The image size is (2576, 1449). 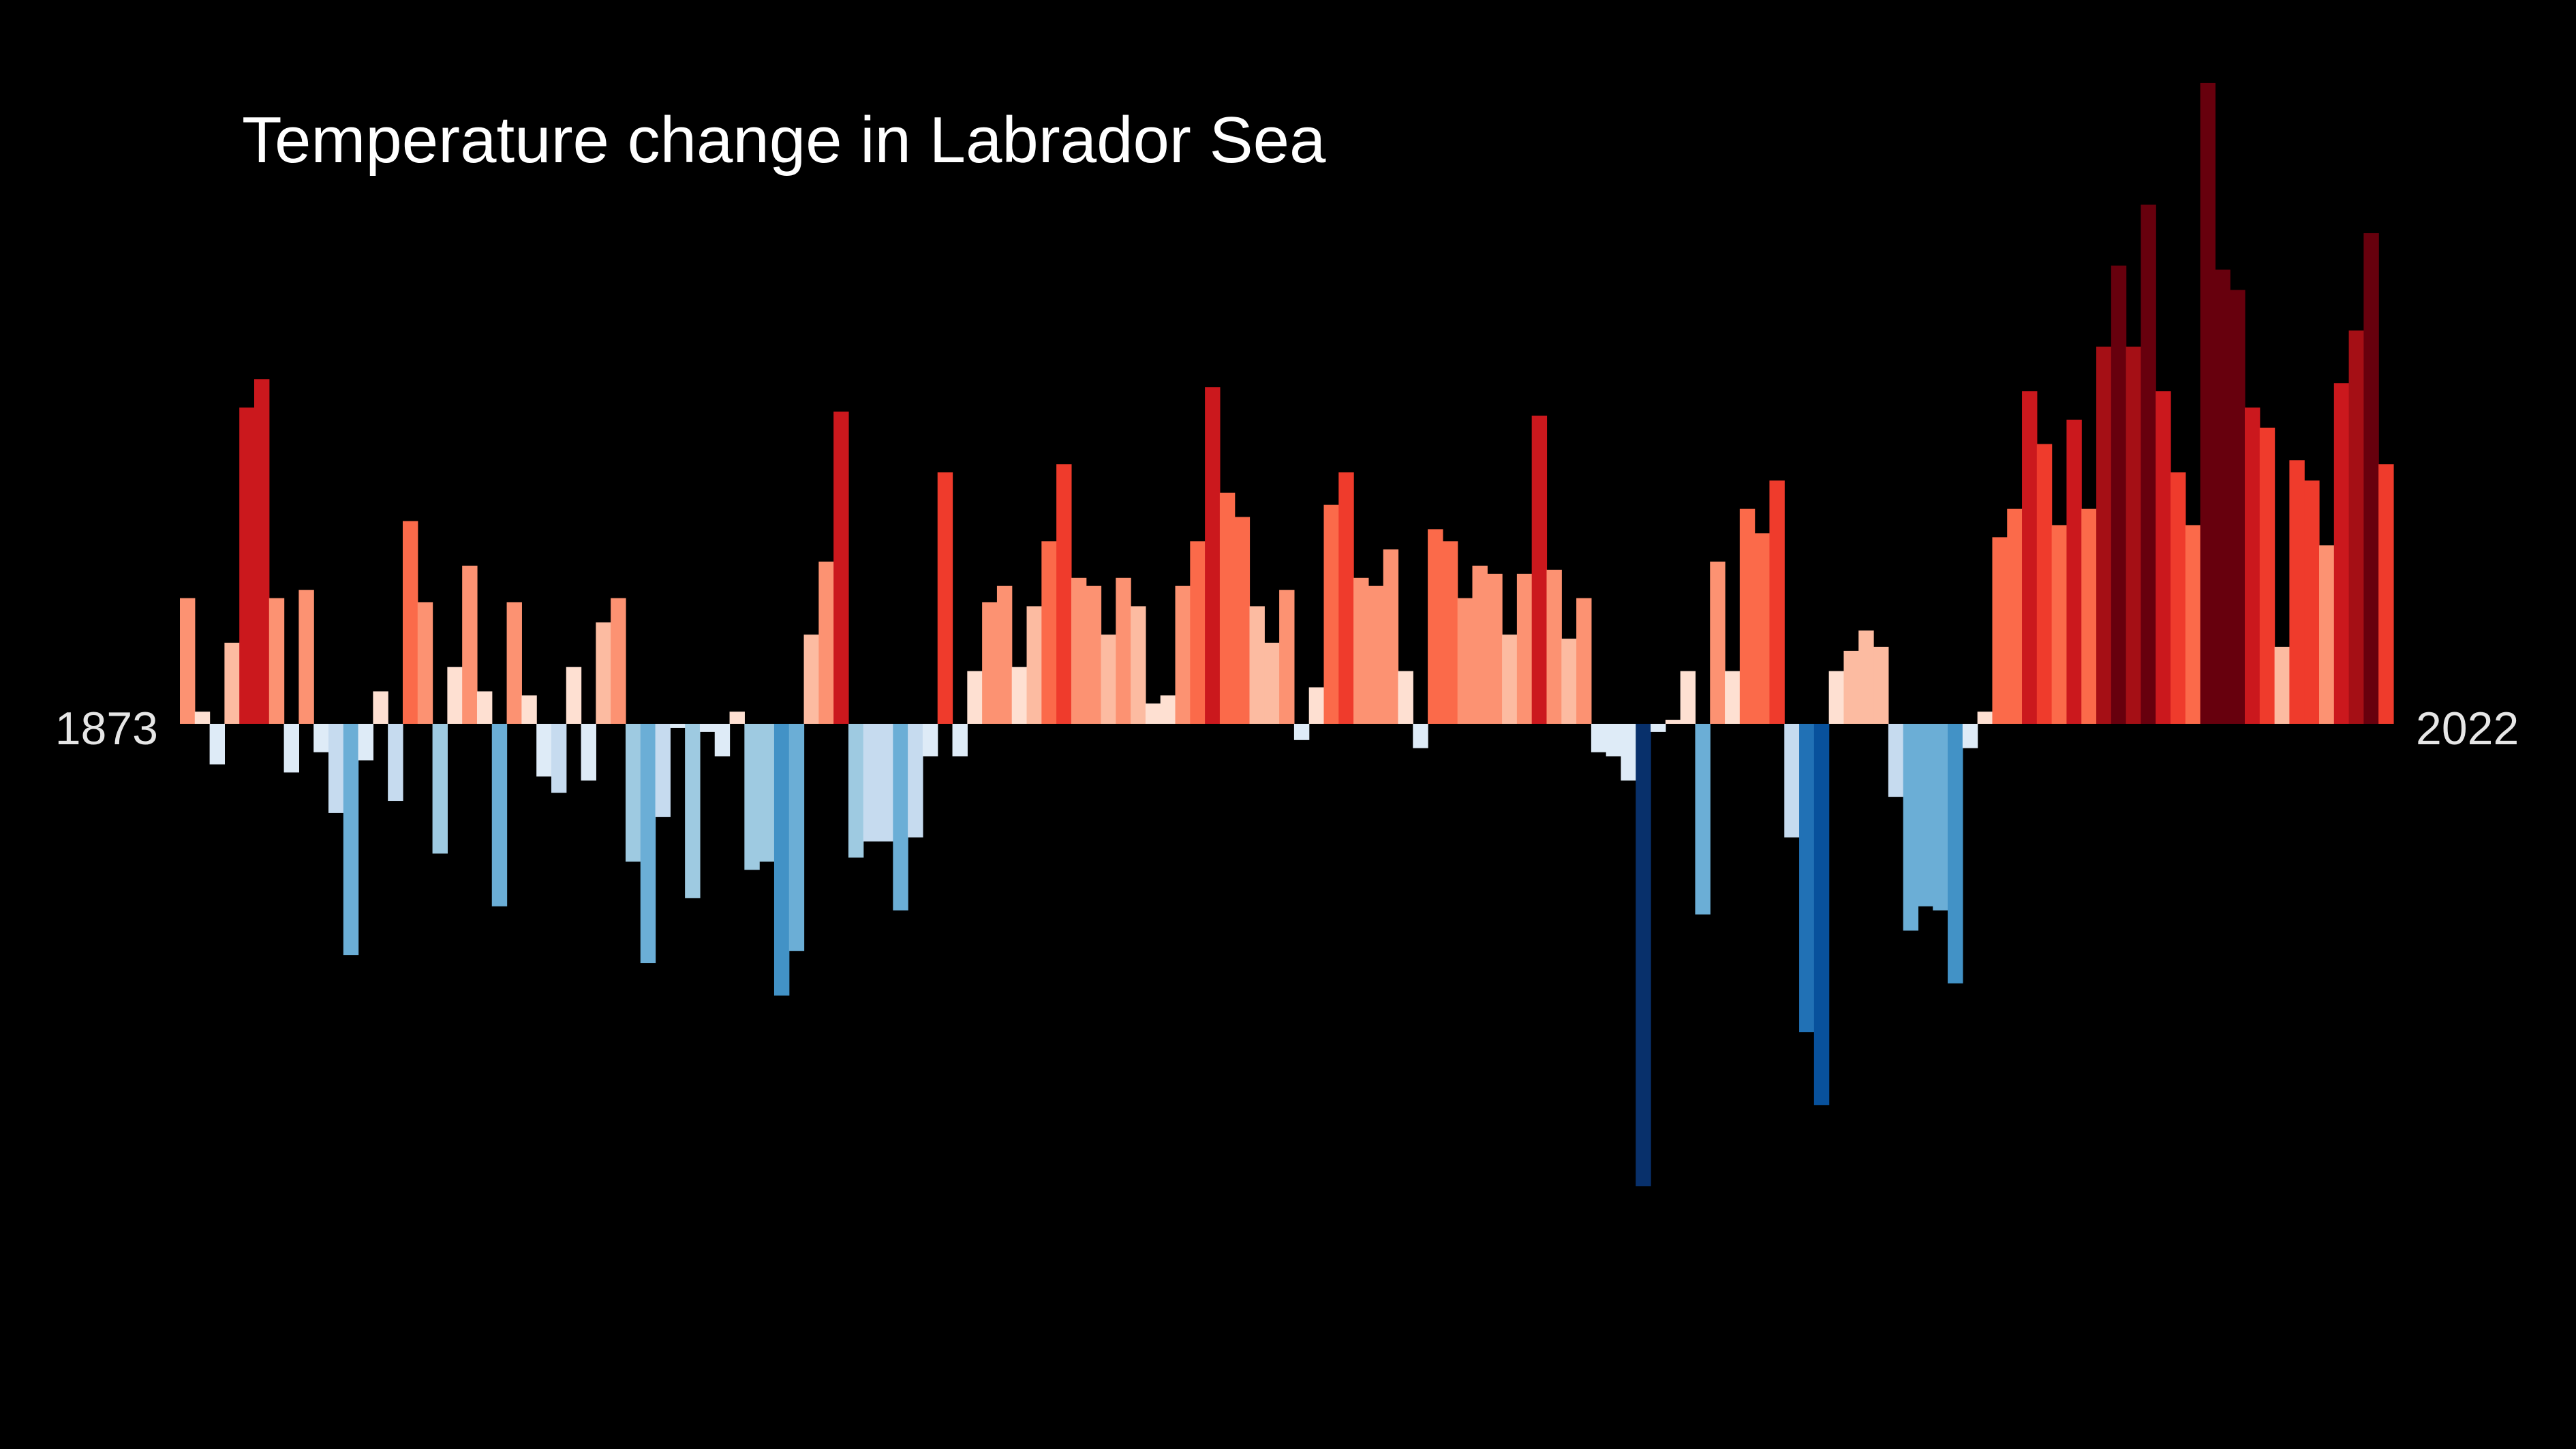 What do you see at coordinates (1554, 647) in the screenshot?
I see `bar-1965` at bounding box center [1554, 647].